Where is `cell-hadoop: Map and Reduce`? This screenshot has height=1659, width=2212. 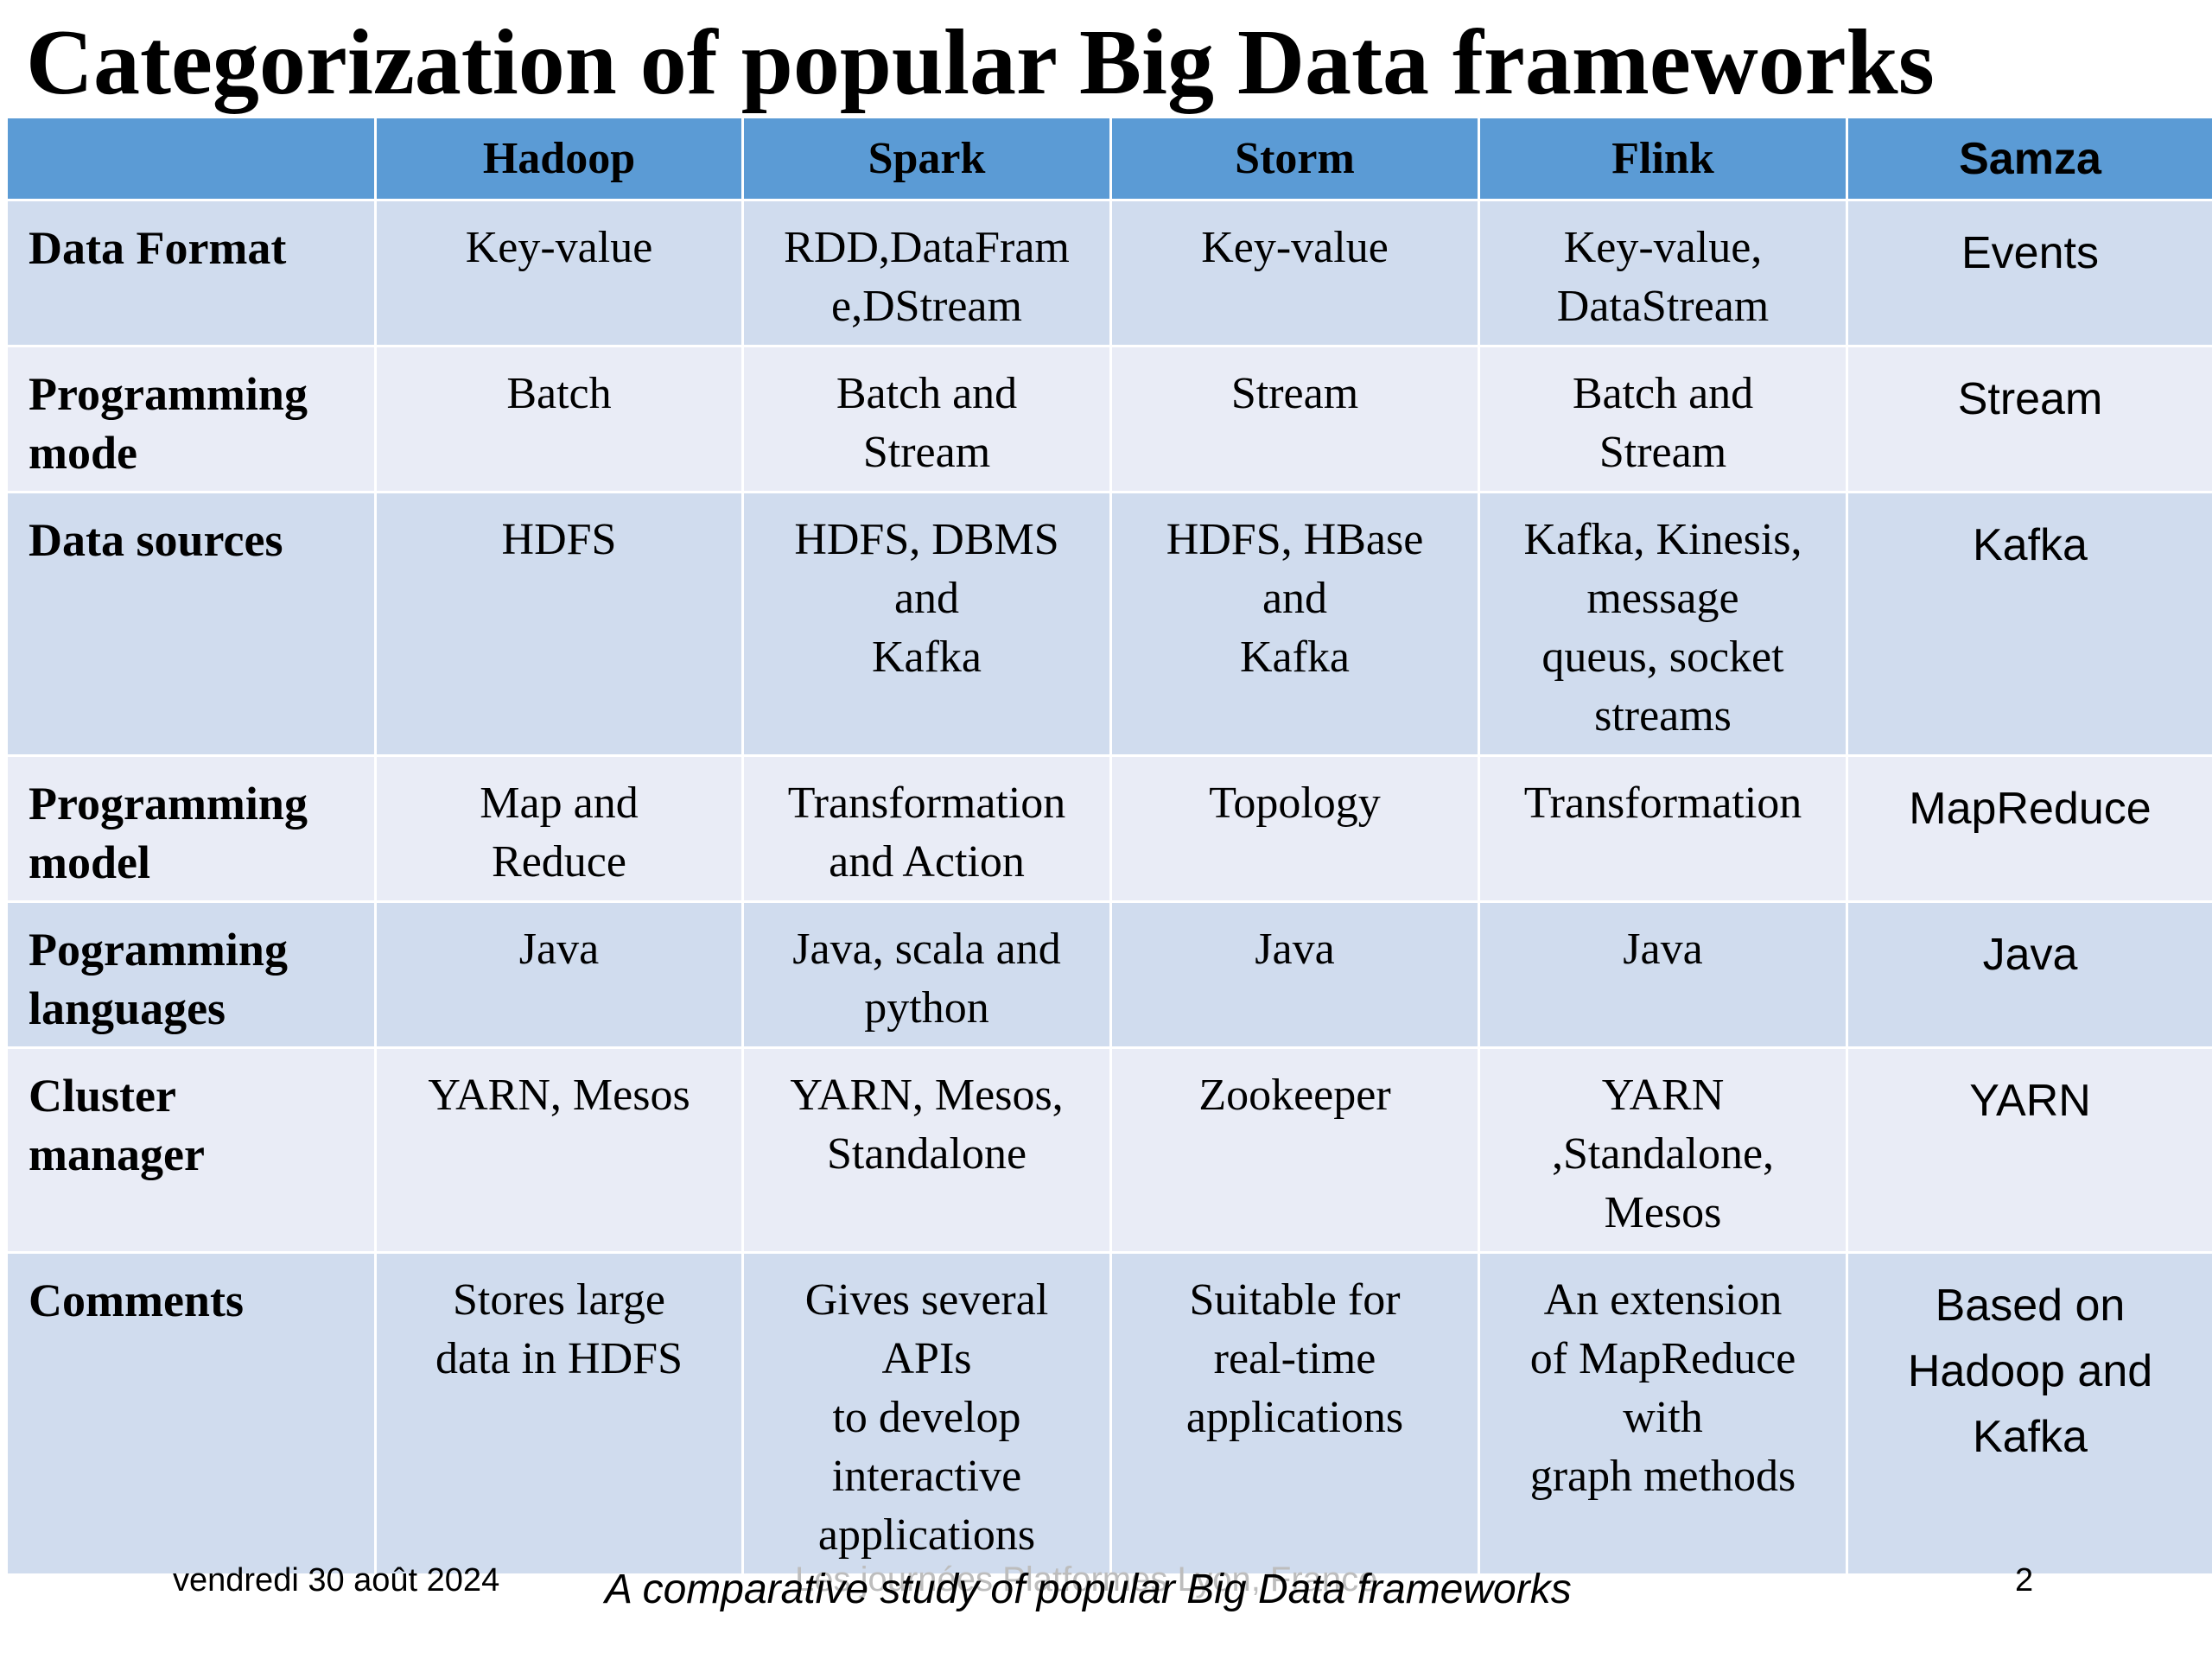
cell-hadoop: Map and Reduce is located at coordinates (559, 828).